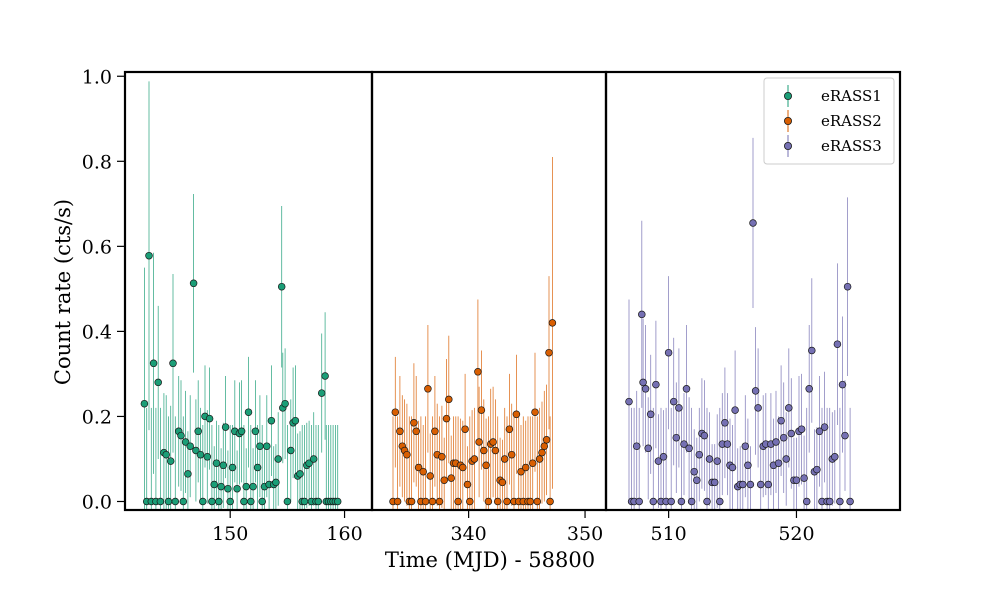 The width and height of the screenshot is (1000, 600). What do you see at coordinates (851, 146) in the screenshot?
I see `legend-label-erass3: eRASS3` at bounding box center [851, 146].